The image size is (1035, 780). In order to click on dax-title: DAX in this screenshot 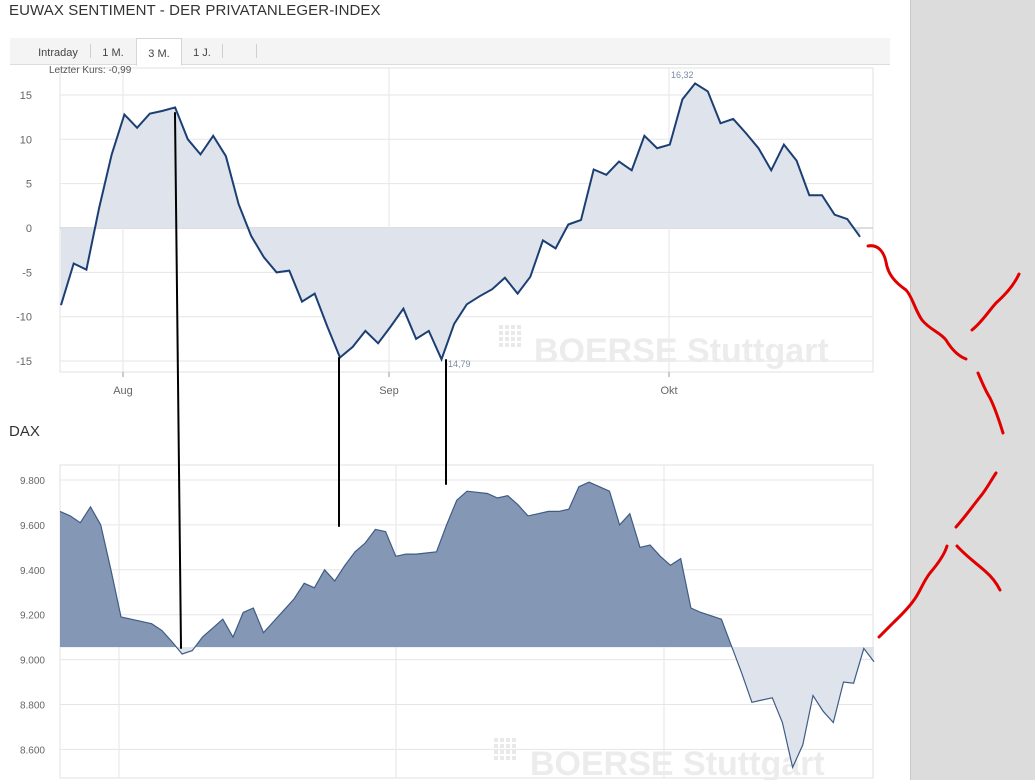, I will do `click(24, 431)`.